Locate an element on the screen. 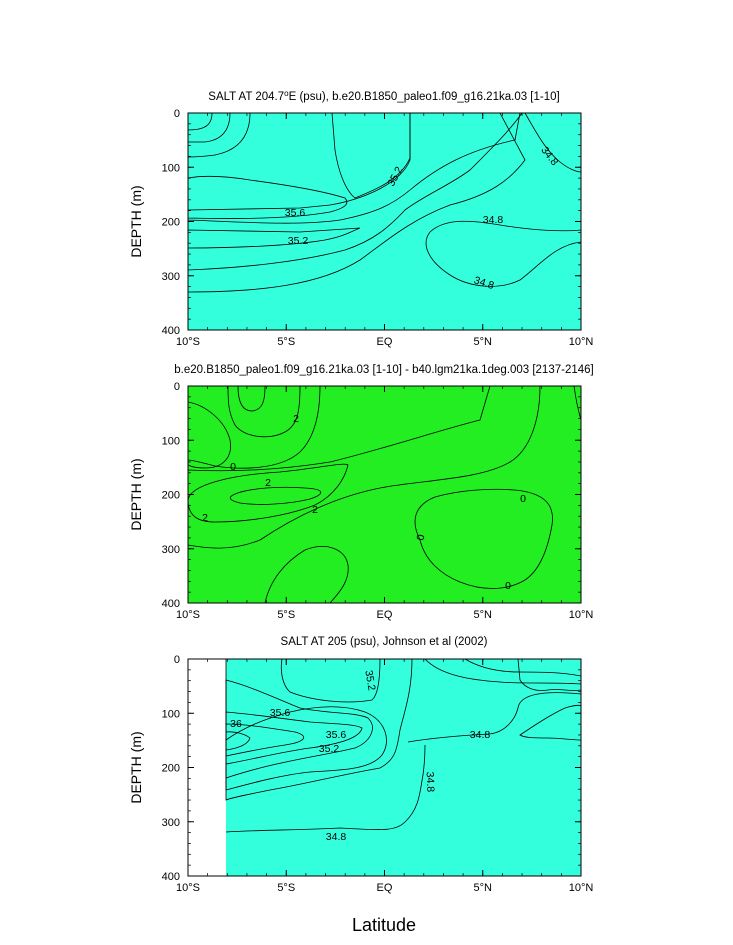 The image size is (733, 945). p3-fill-cyan is located at coordinates (403, 767).